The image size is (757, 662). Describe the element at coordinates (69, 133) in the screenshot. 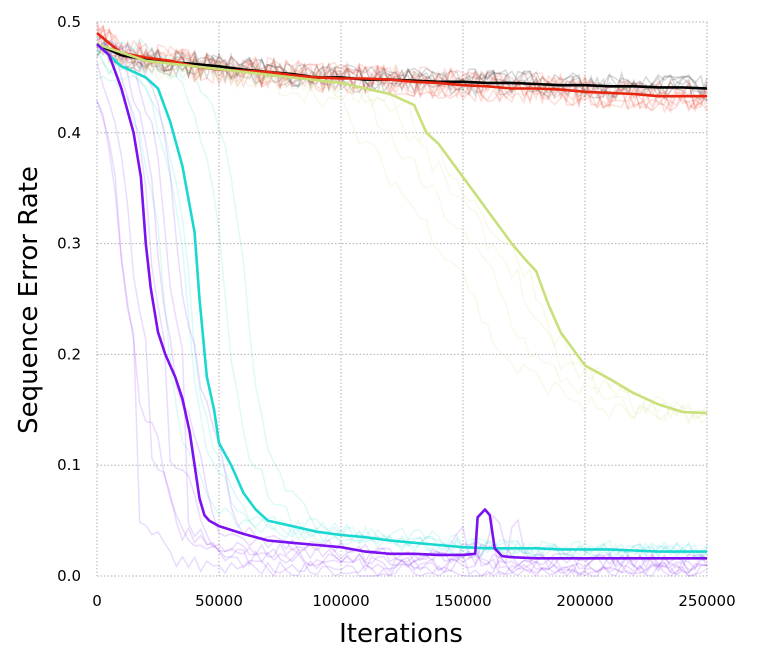

I see `y-tick-label: 0.4` at that location.